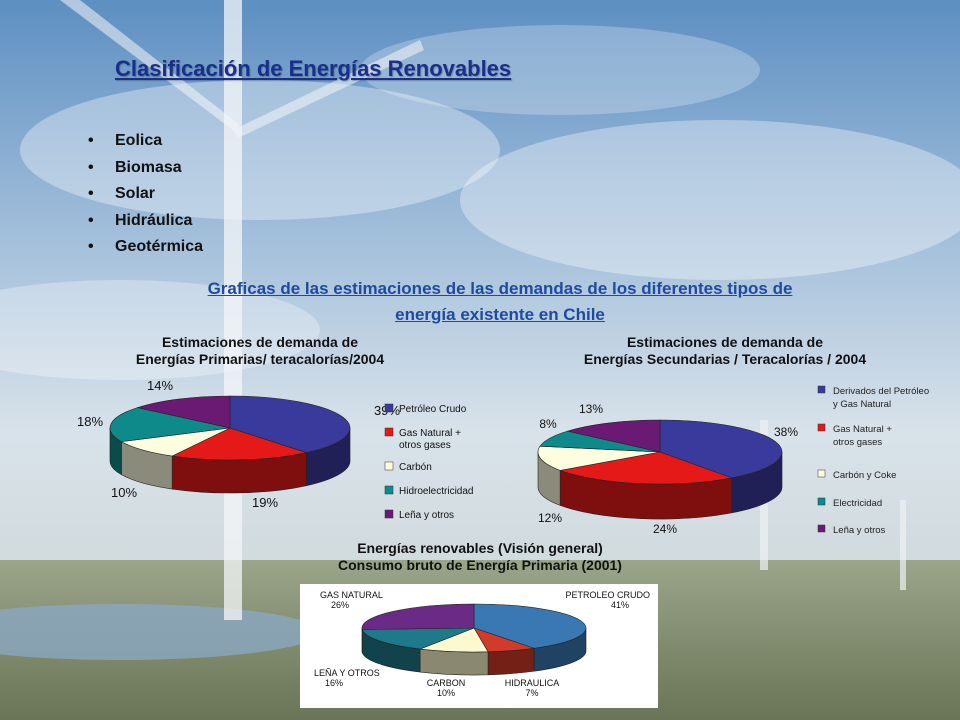 This screenshot has height=720, width=960. Describe the element at coordinates (862, 404) in the screenshot. I see `legend-label: y Gas Natural` at that location.